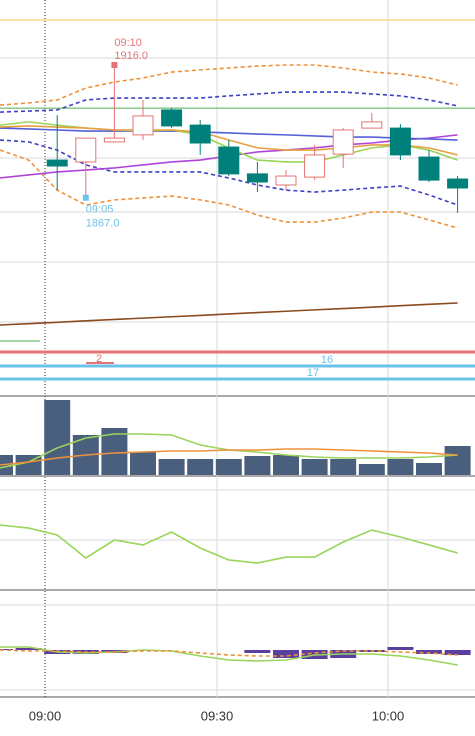  I want to click on x-tick-label: 10:00, so click(388, 715).